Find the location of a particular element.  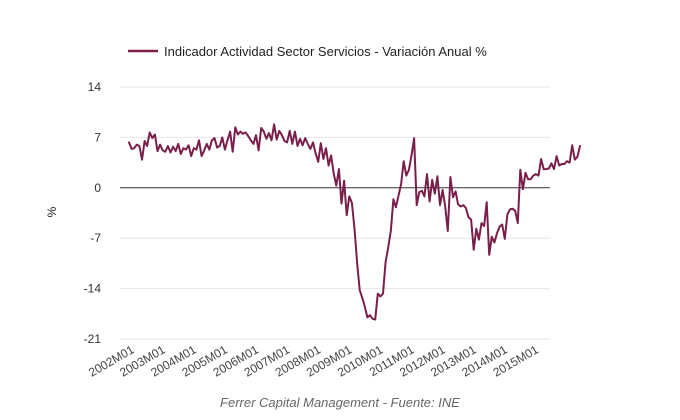

y-tick-label: -21 is located at coordinates (93, 339).